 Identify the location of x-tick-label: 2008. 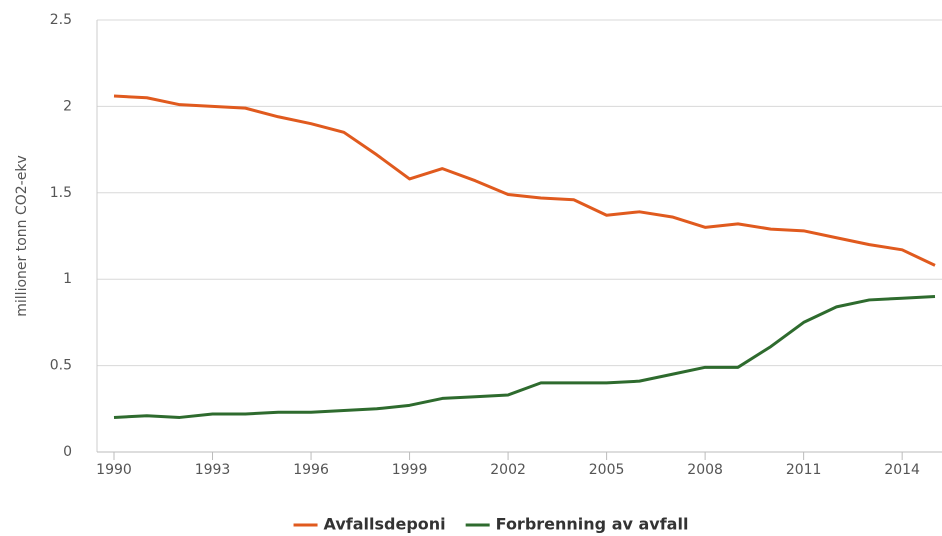
(705, 470).